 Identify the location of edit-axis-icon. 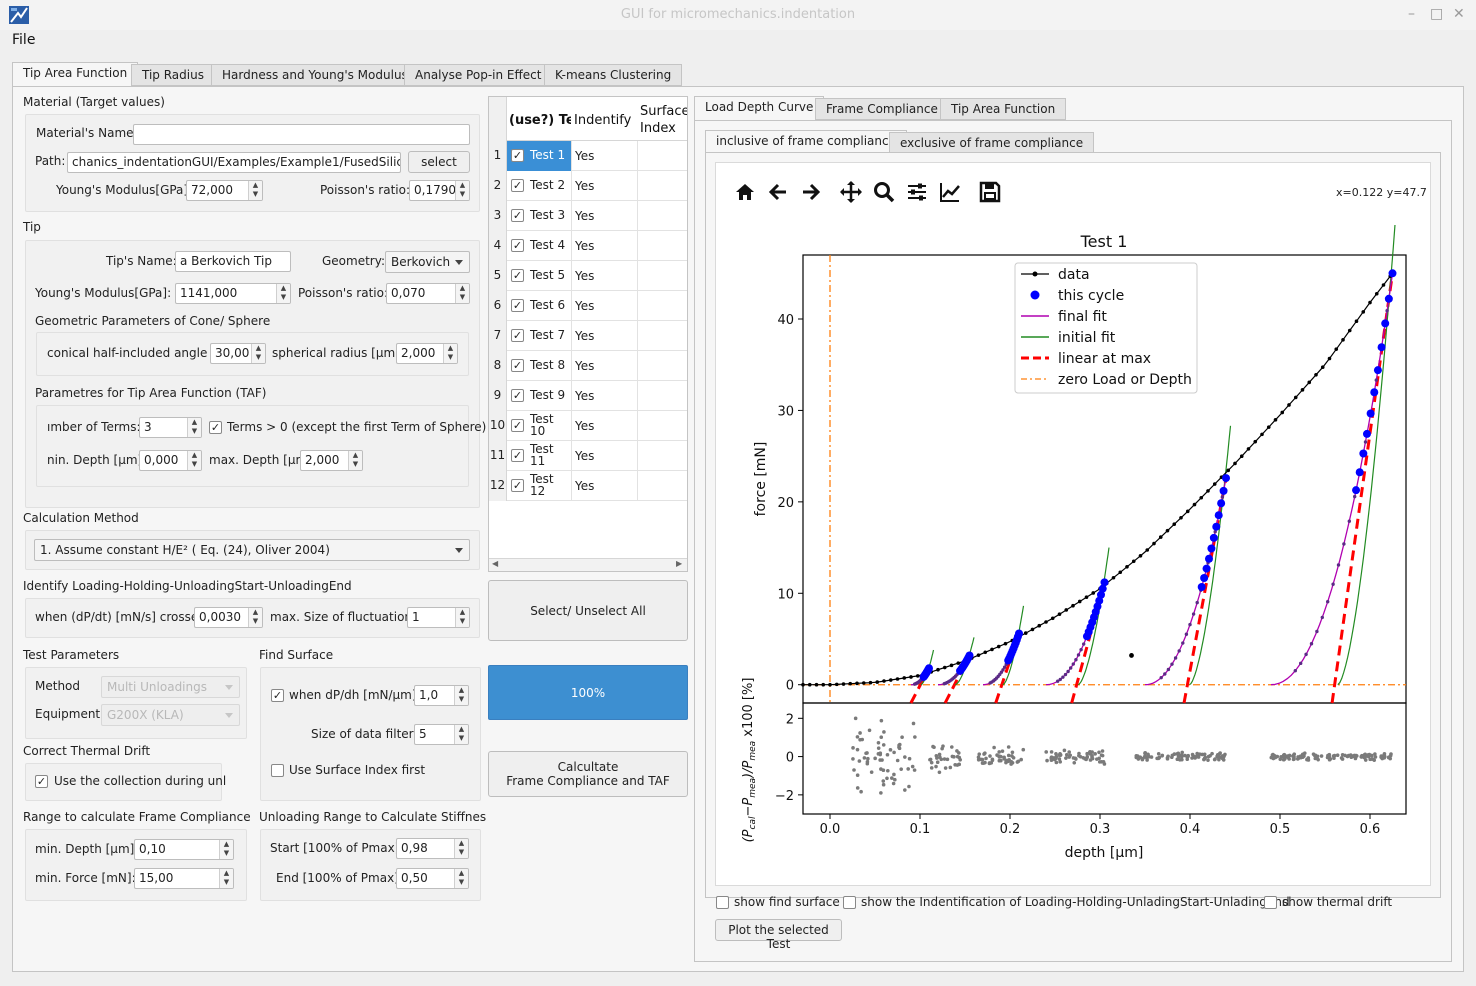
(950, 192).